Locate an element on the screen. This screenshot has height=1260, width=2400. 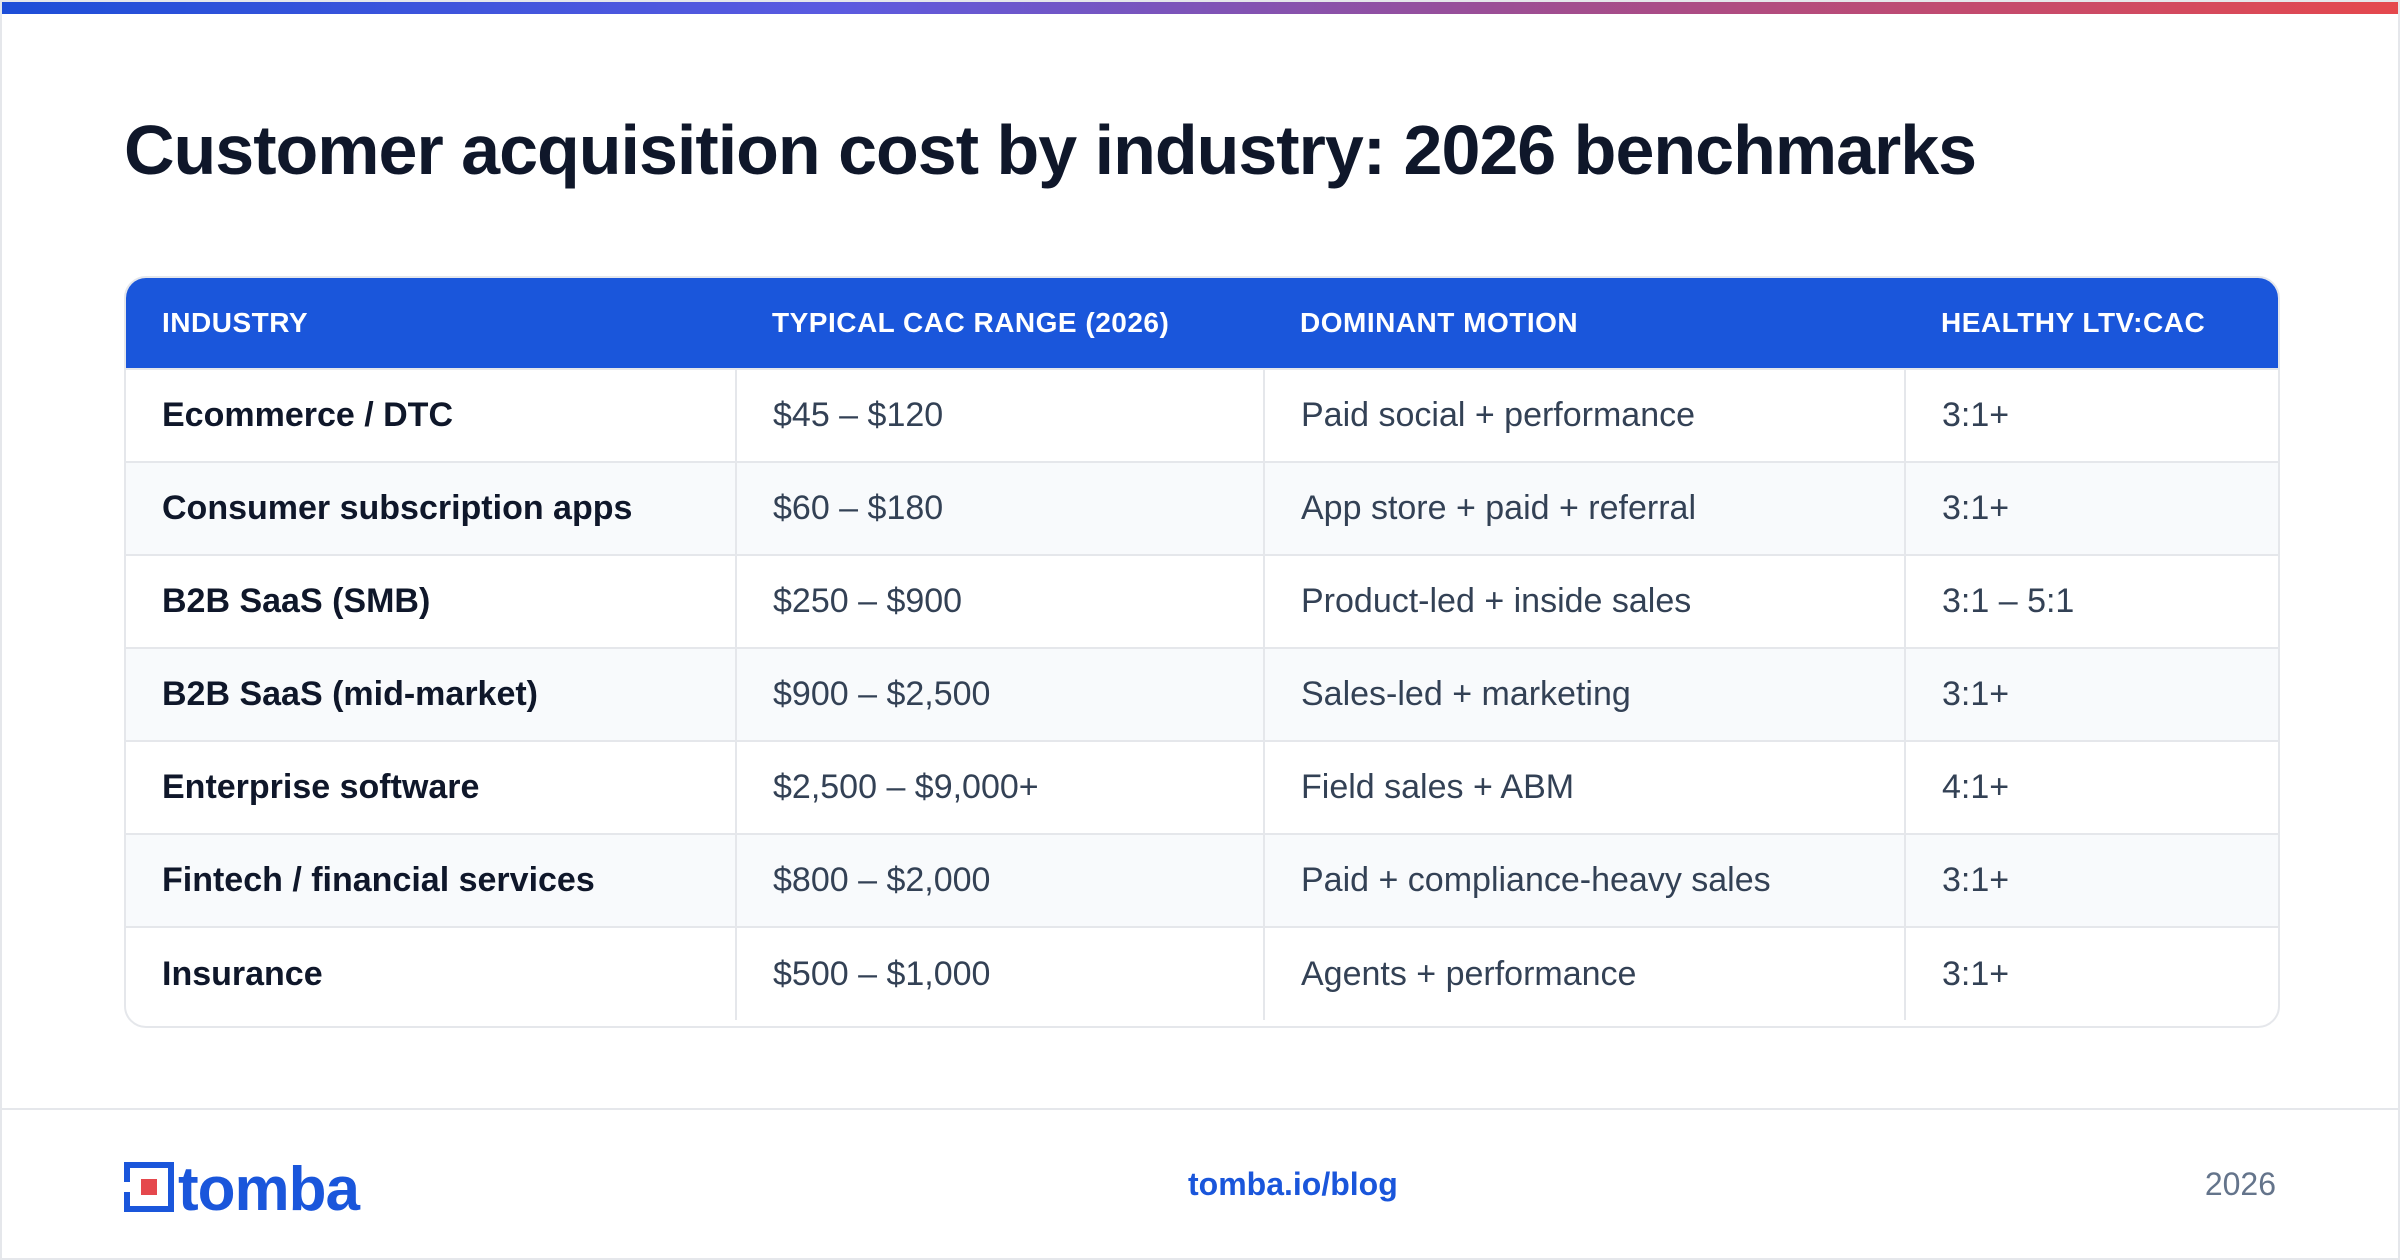
cell-ltv-cac: 4:1+ is located at coordinates (2091, 787).